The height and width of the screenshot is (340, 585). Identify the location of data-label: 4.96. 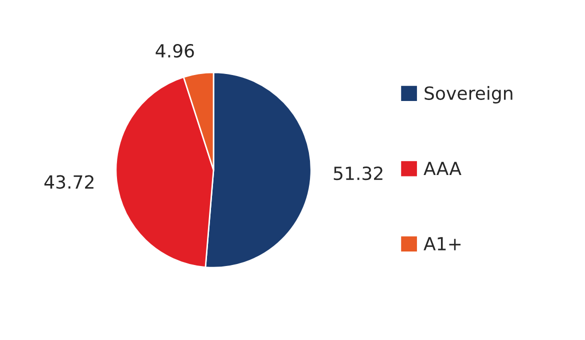
(175, 51).